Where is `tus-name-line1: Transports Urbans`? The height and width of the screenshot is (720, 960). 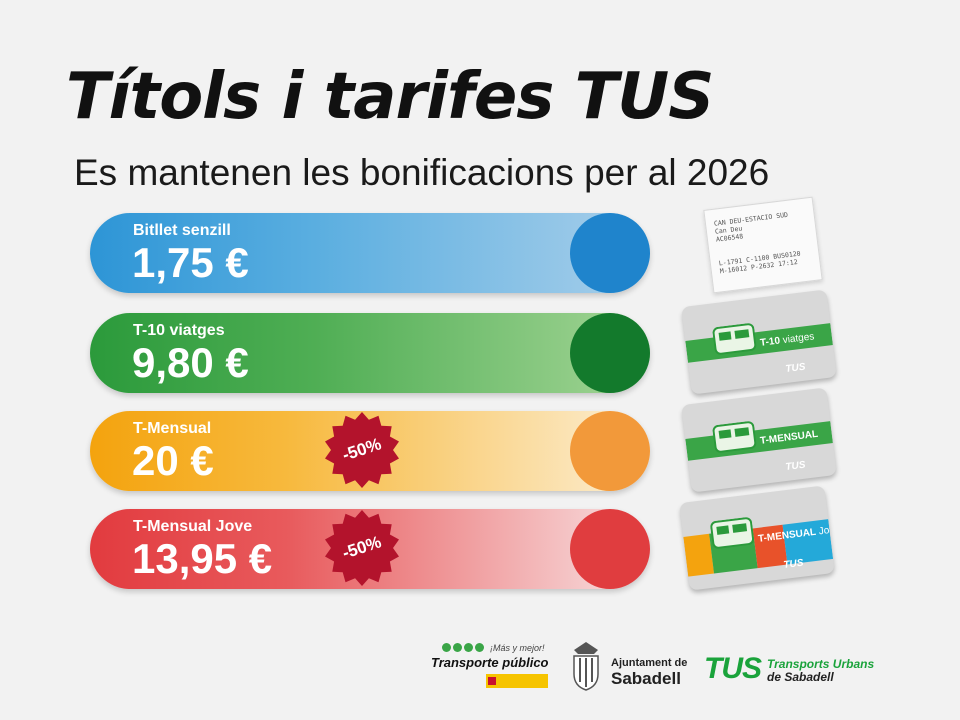
tus-name-line1: Transports Urbans is located at coordinates (821, 664).